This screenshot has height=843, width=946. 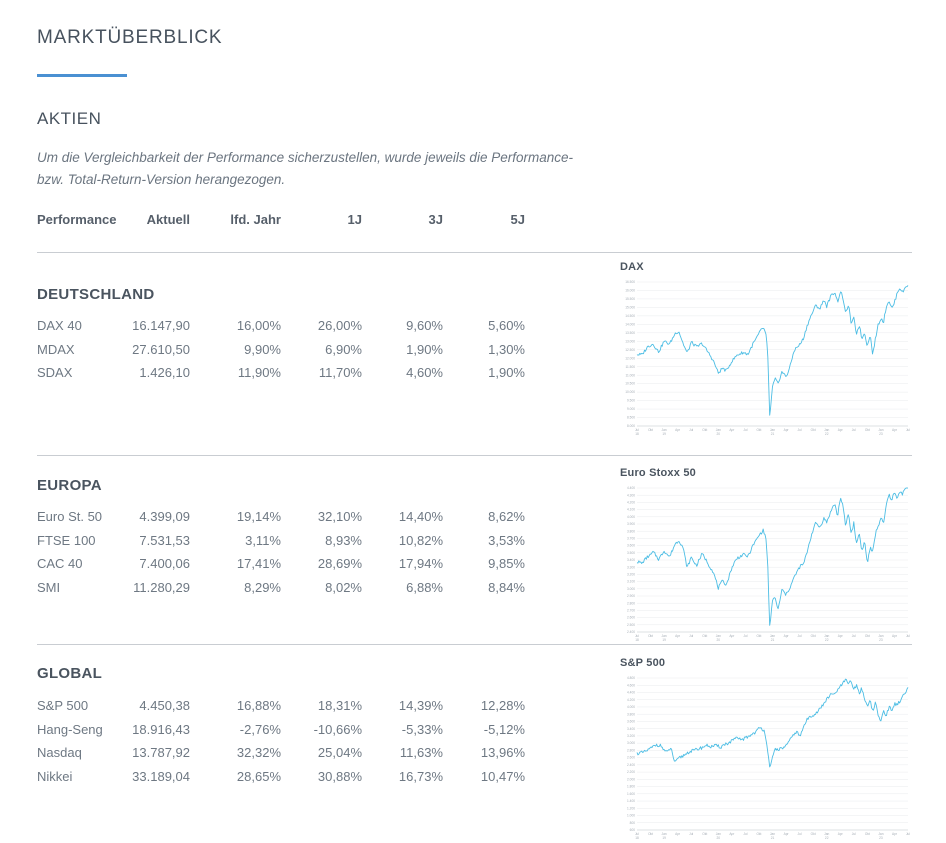 I want to click on value-3j: 14,40%, so click(x=420, y=517).